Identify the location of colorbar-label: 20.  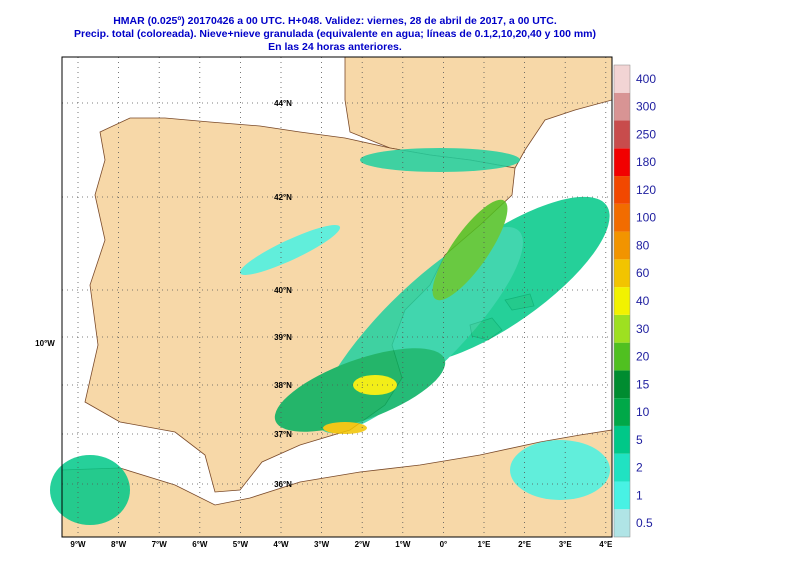
(643, 357).